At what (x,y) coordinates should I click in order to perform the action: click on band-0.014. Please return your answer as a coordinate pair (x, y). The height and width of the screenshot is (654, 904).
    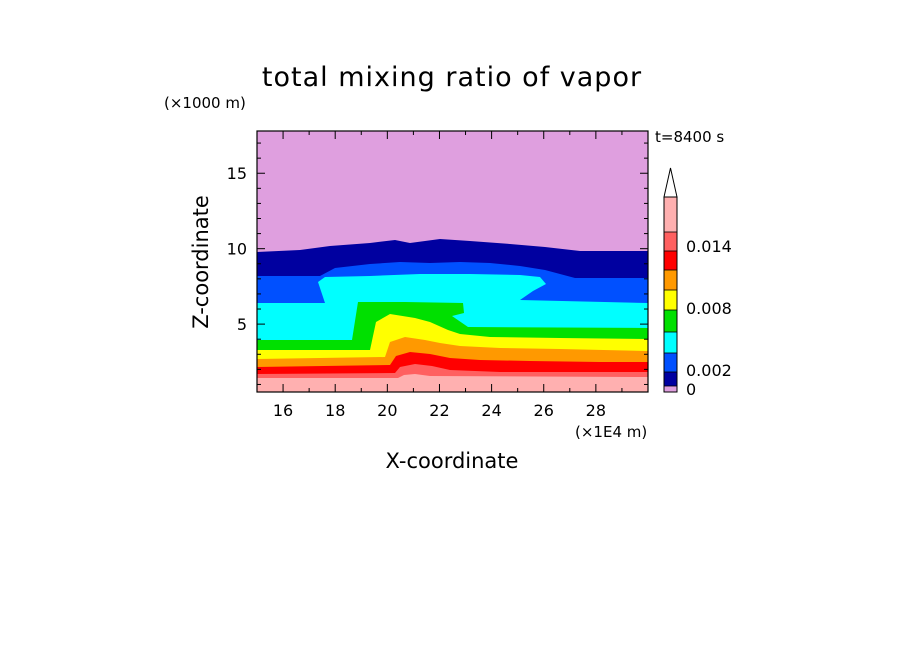
    Looking at the image, I should click on (452, 383).